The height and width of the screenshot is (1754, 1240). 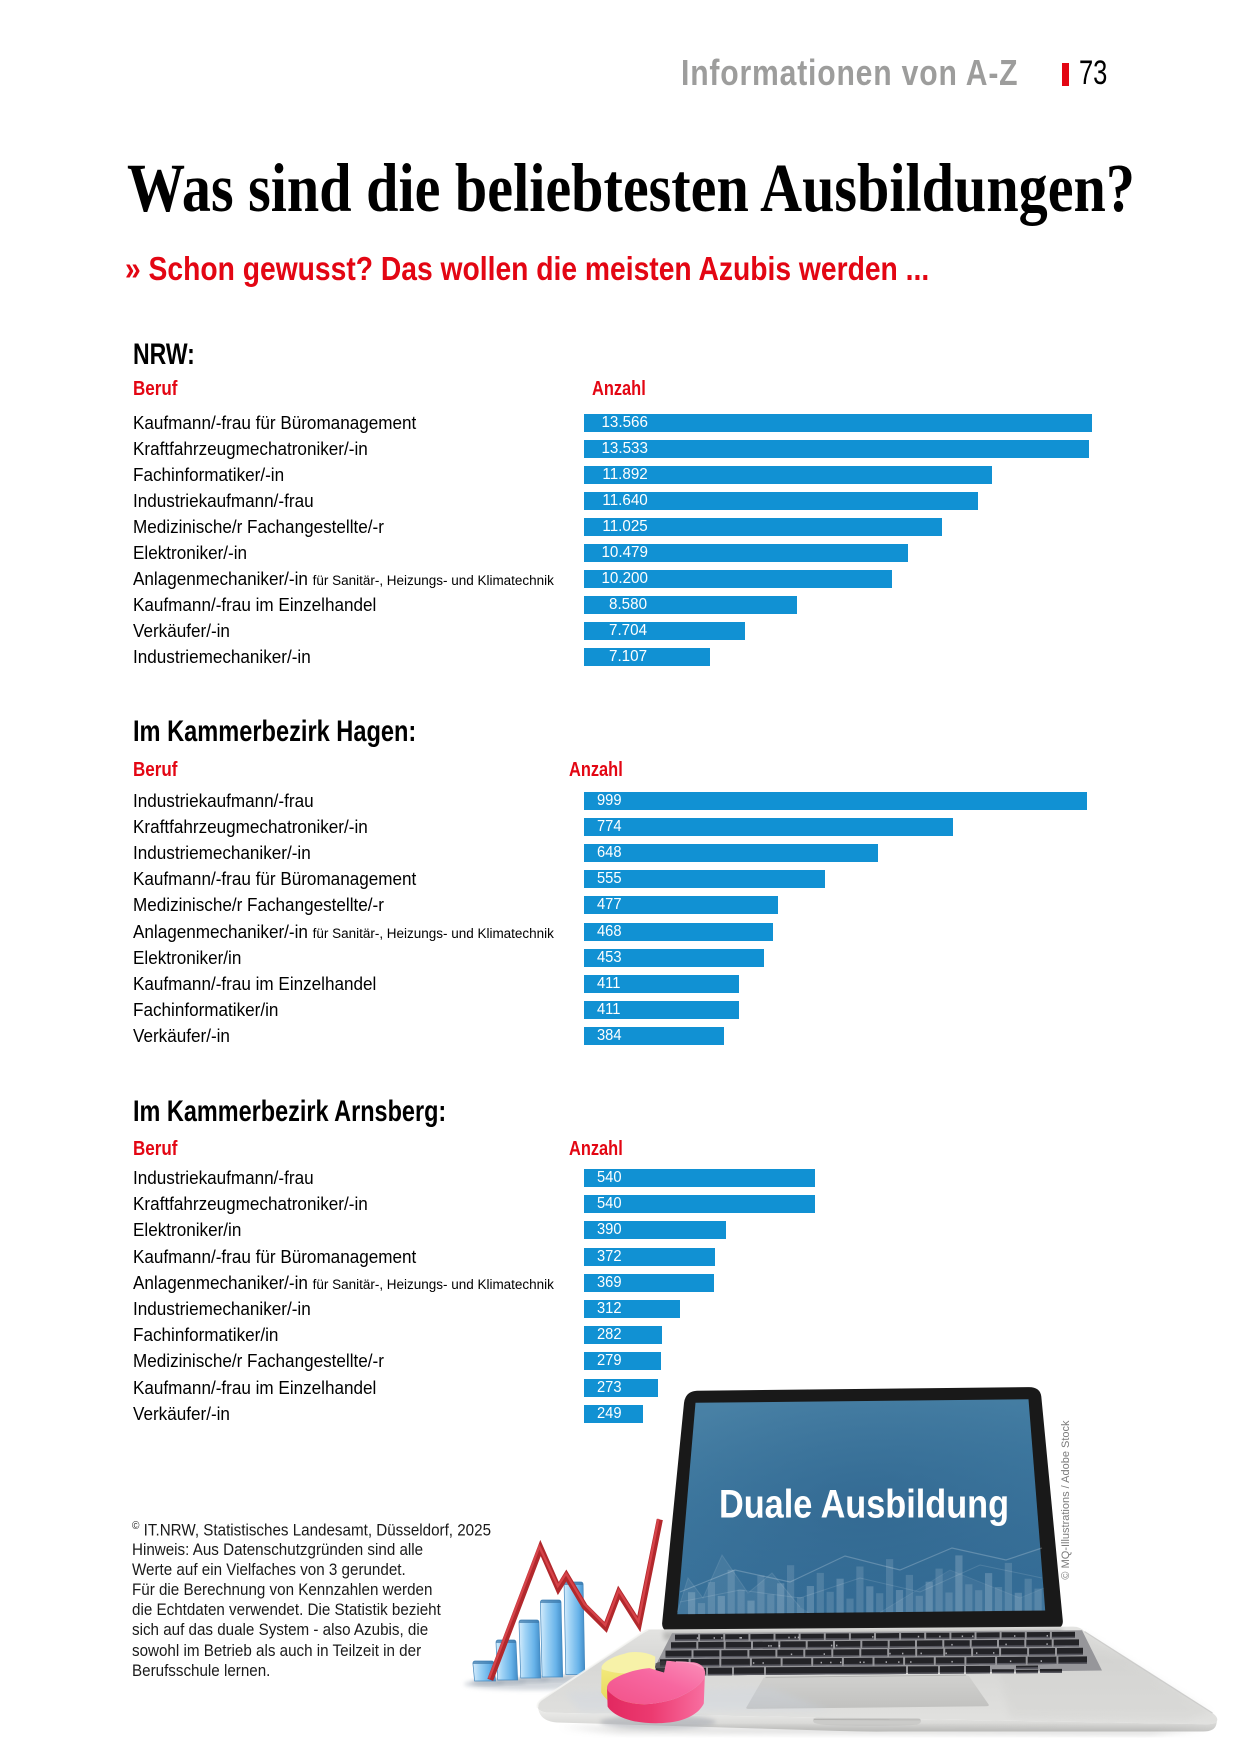 What do you see at coordinates (864, 1505) in the screenshot?
I see `svg-text: Duale Ausbildung` at bounding box center [864, 1505].